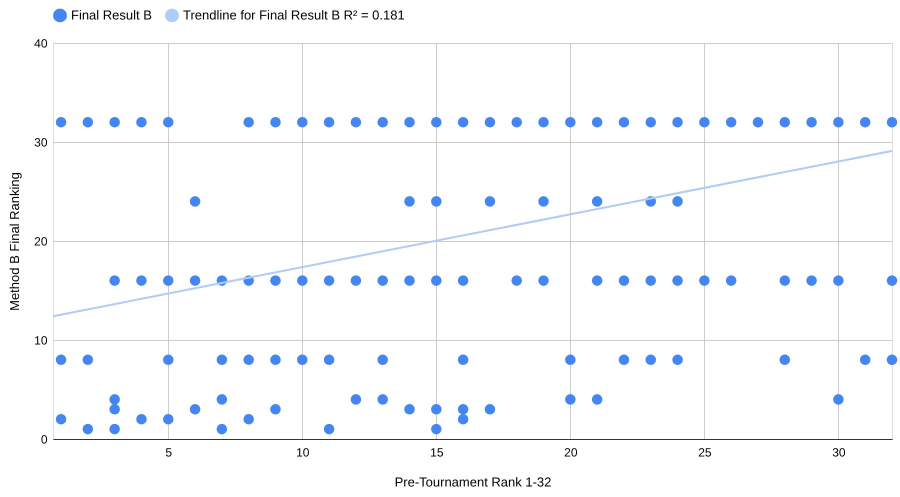 The height and width of the screenshot is (497, 900). What do you see at coordinates (168, 453) in the screenshot?
I see `x-tick-label: 5` at bounding box center [168, 453].